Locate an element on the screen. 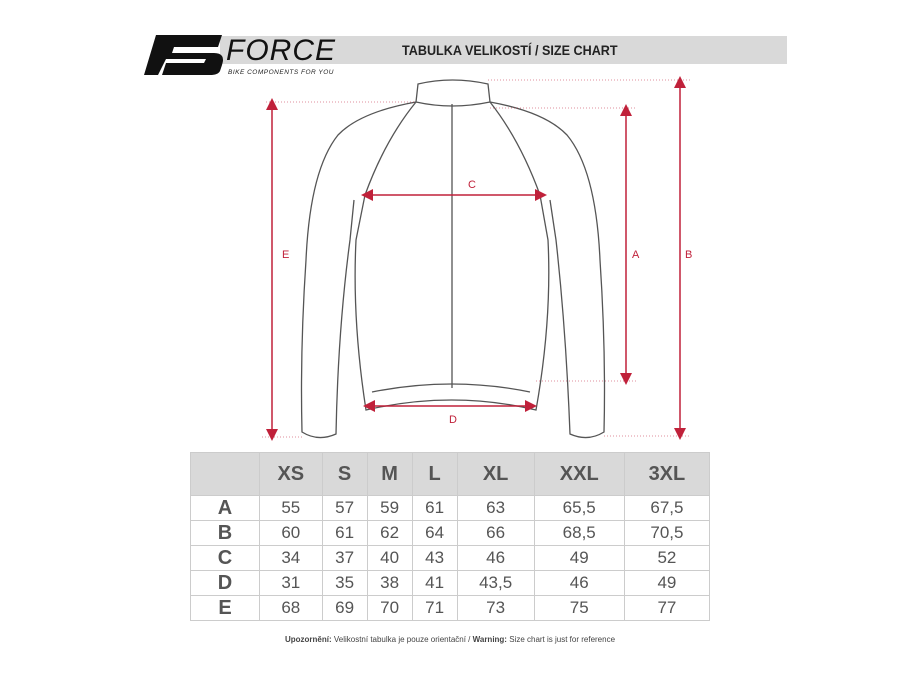 This screenshot has height=675, width=900. column-header-3xl: 3XL is located at coordinates (667, 474).